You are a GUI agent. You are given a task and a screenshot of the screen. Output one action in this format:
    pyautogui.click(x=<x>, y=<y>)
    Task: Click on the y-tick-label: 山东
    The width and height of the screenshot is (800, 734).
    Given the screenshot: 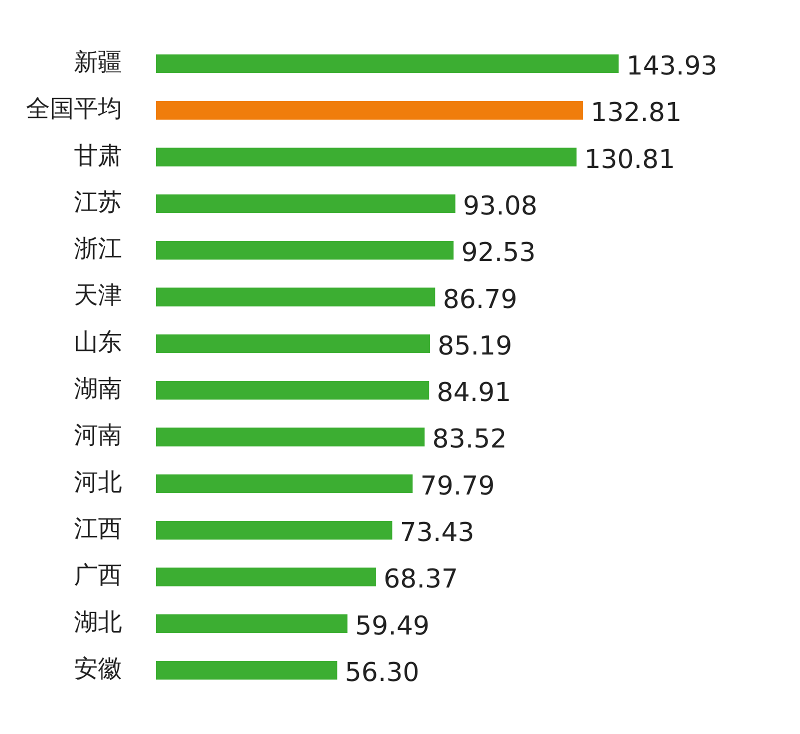 What is the action you would take?
    pyautogui.click(x=98, y=342)
    